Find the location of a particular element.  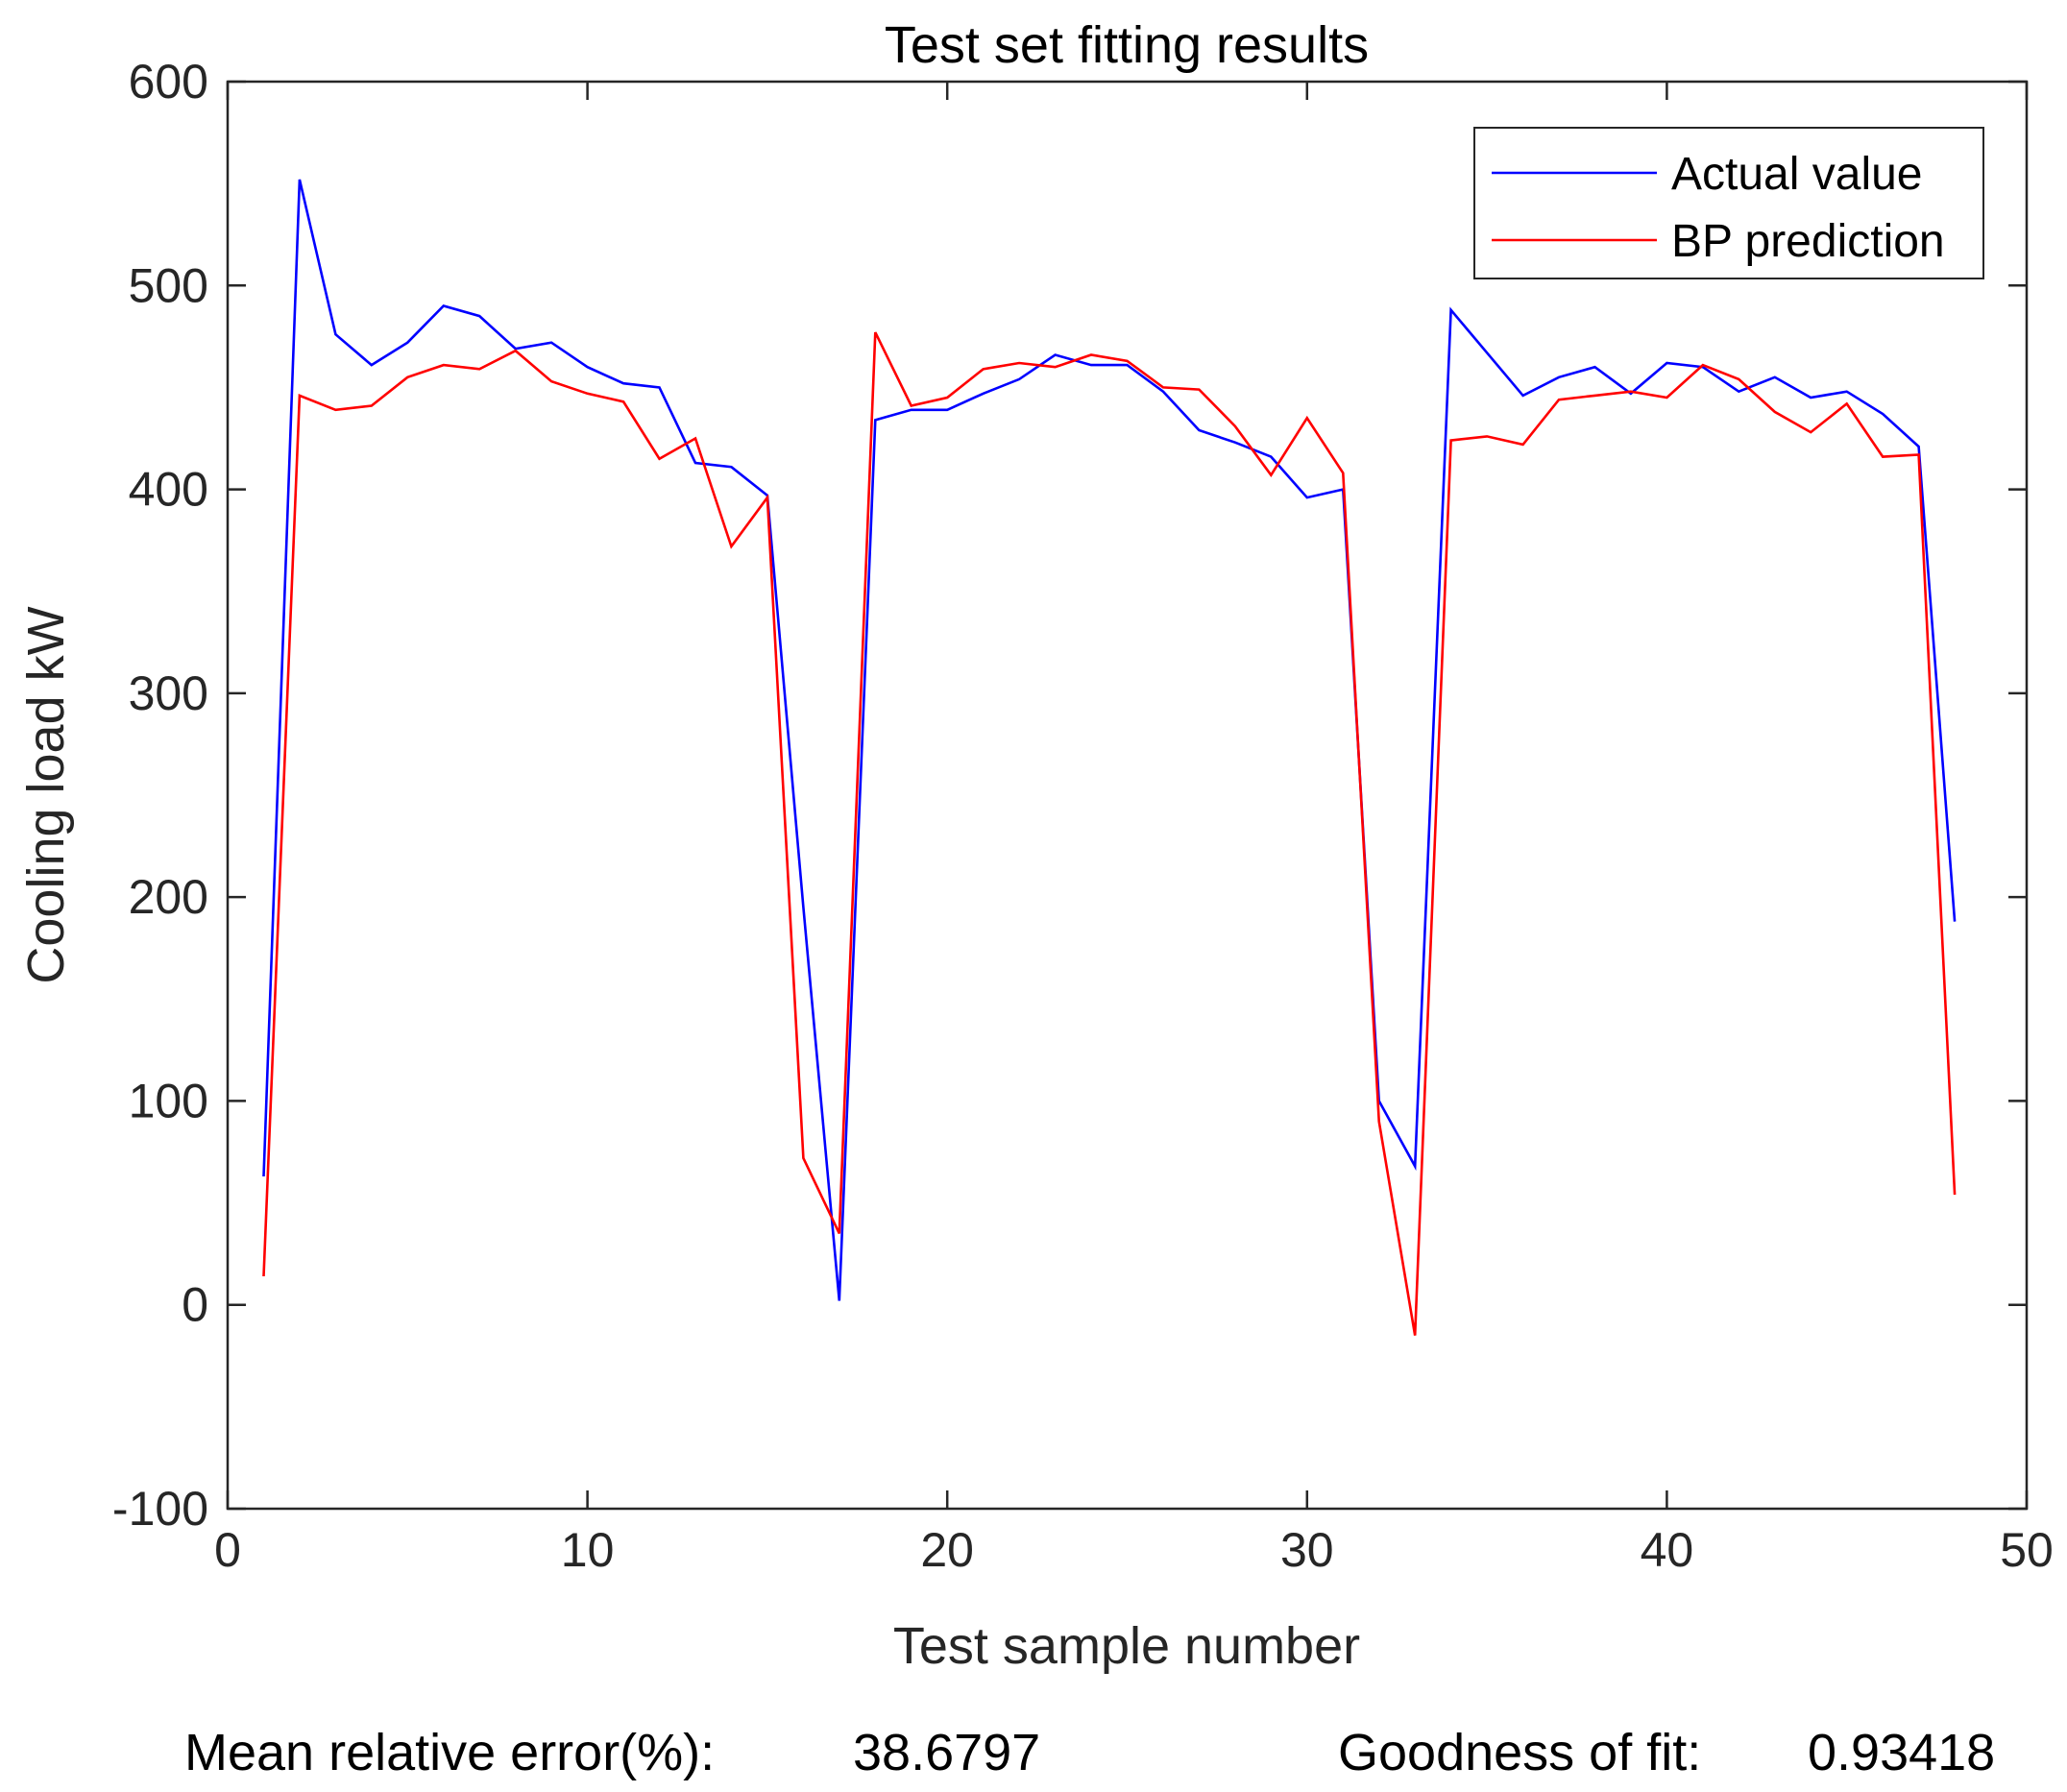

goodness-of-fit-label: Goodness of fit: is located at coordinates (1520, 1752).